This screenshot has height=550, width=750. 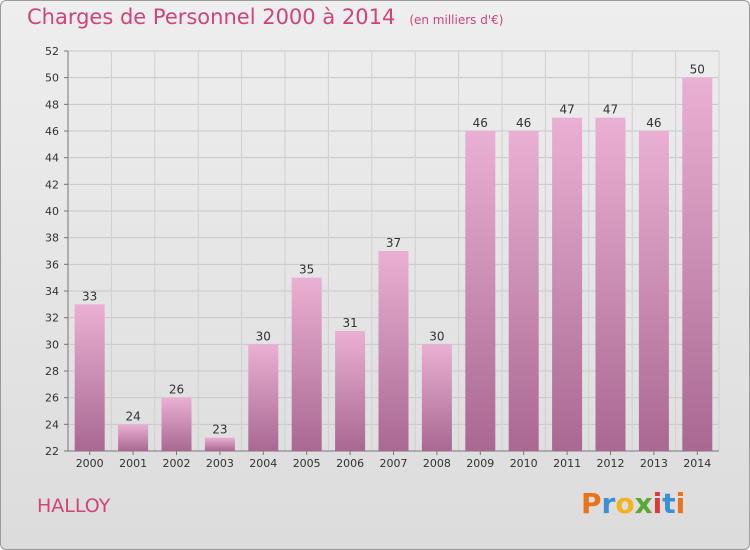 What do you see at coordinates (306, 270) in the screenshot?
I see `data-label: 35` at bounding box center [306, 270].